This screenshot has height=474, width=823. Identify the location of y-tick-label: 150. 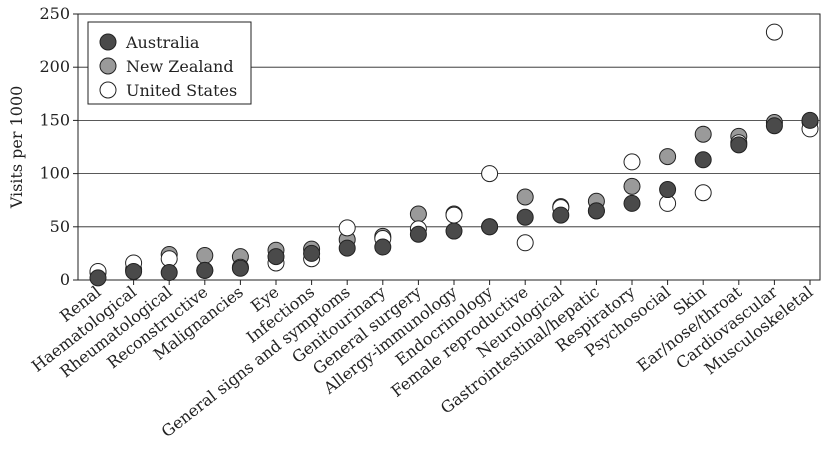
(54, 119).